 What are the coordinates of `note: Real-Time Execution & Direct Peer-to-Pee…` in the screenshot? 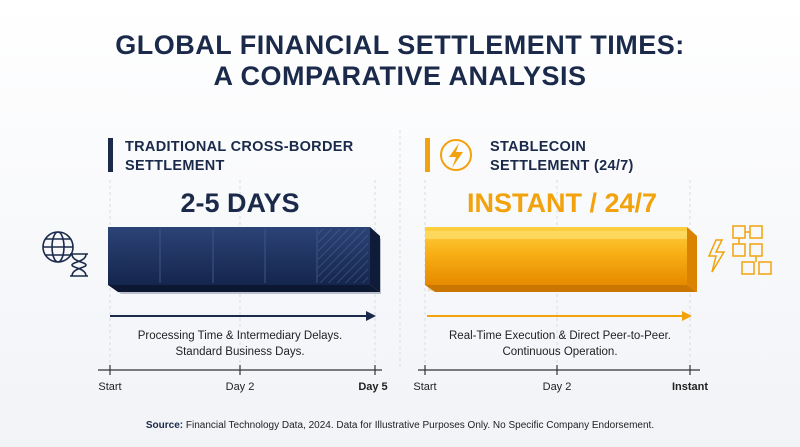 It's located at (560, 336).